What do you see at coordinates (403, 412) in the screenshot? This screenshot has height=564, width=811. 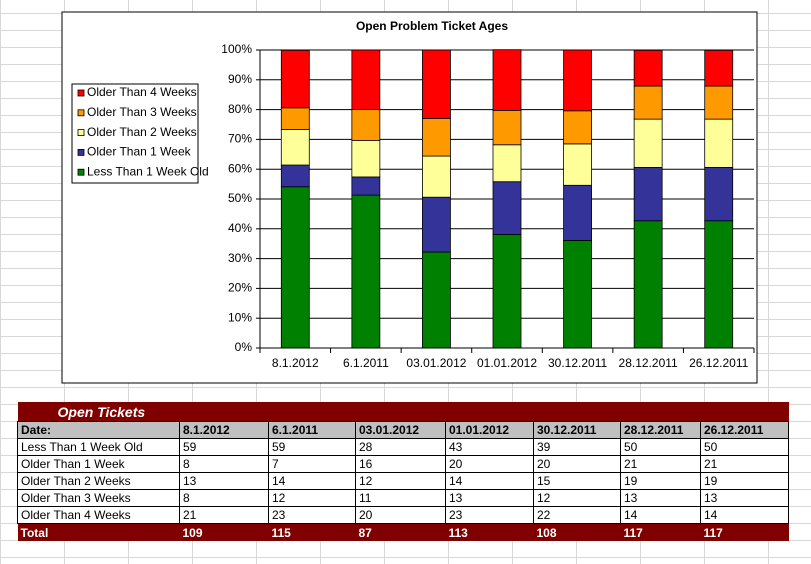 I see `table-title-row: Open Tickets` at bounding box center [403, 412].